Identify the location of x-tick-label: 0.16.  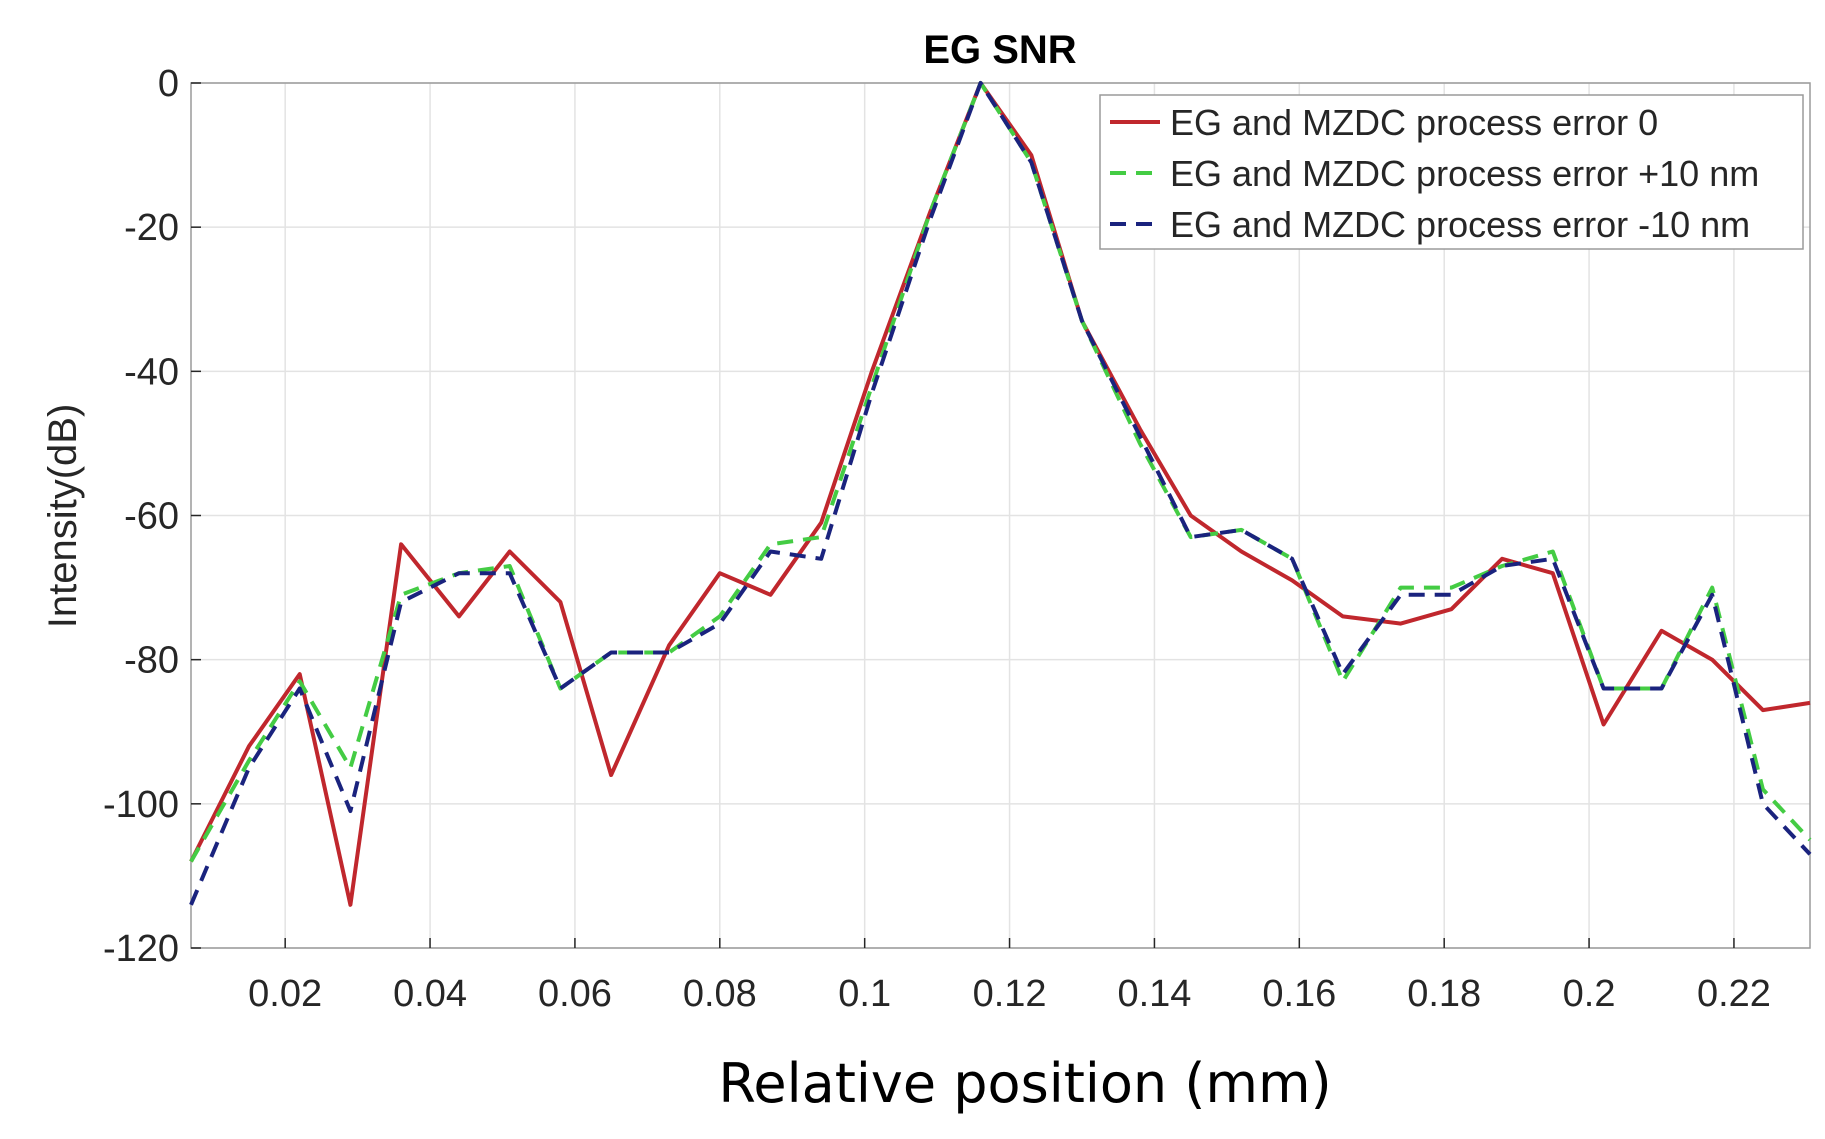
(1299, 994).